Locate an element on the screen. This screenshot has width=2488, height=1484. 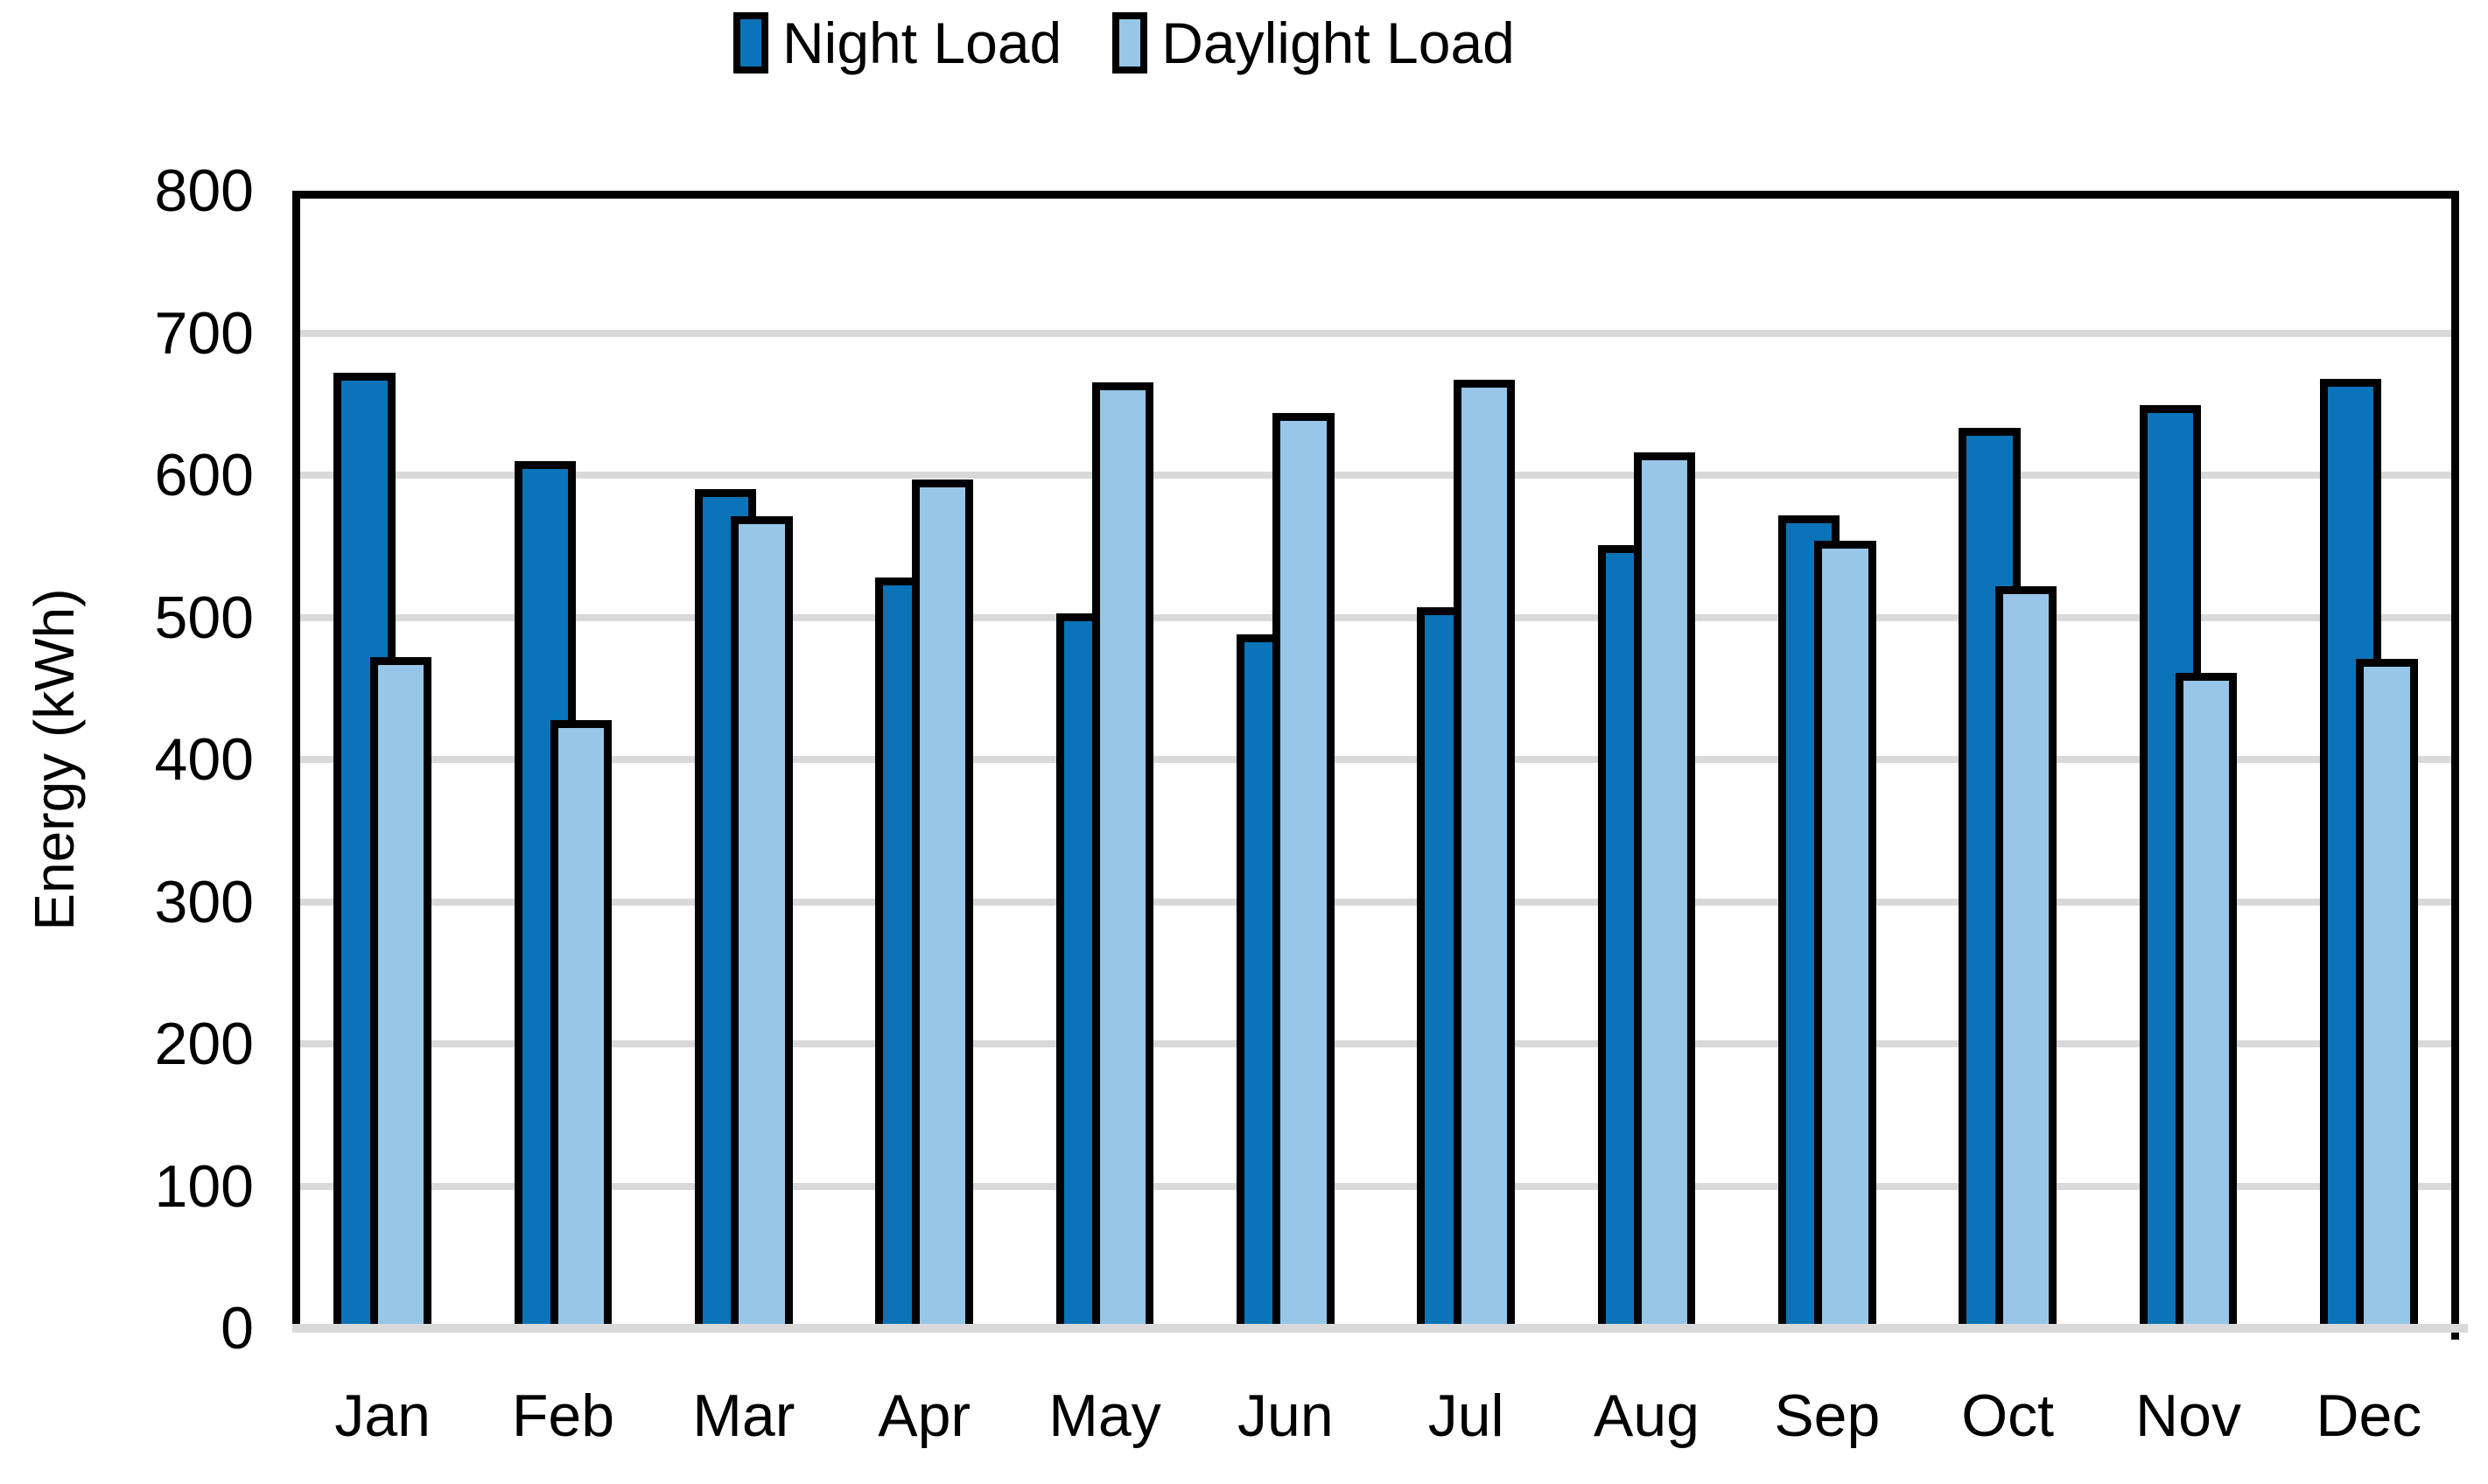
x-category-label-jun: Jun is located at coordinates (1285, 1415).